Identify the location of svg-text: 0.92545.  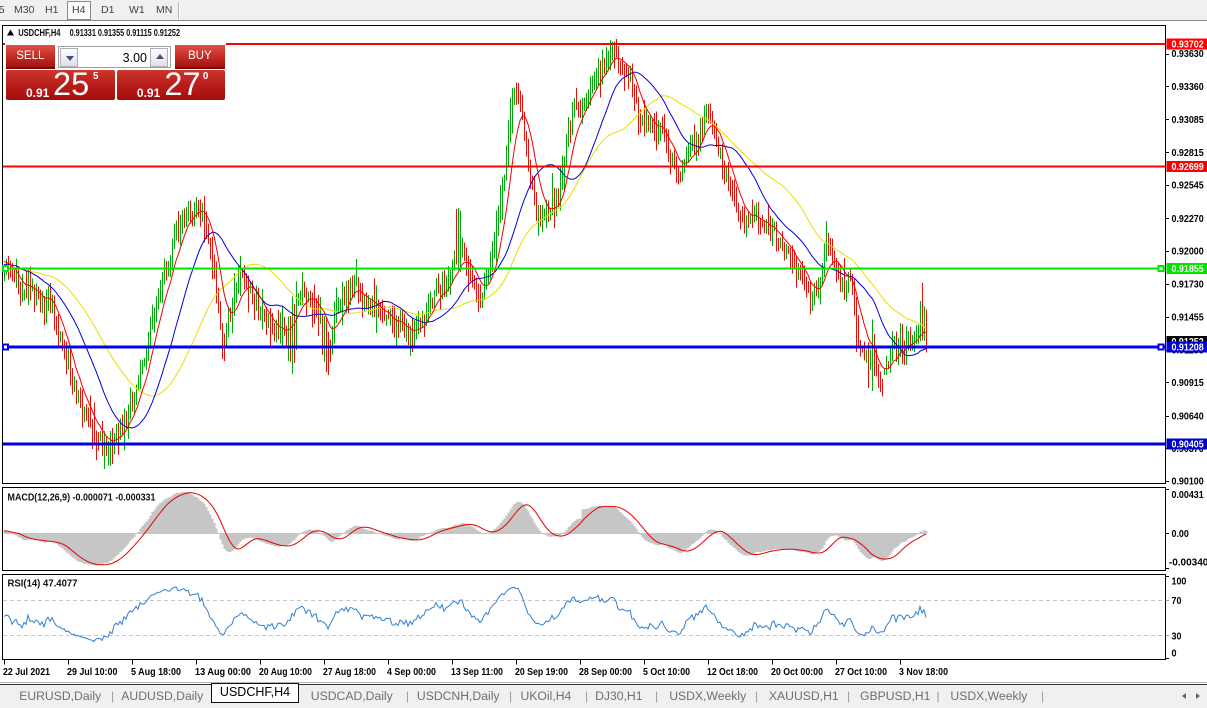
(1188, 186).